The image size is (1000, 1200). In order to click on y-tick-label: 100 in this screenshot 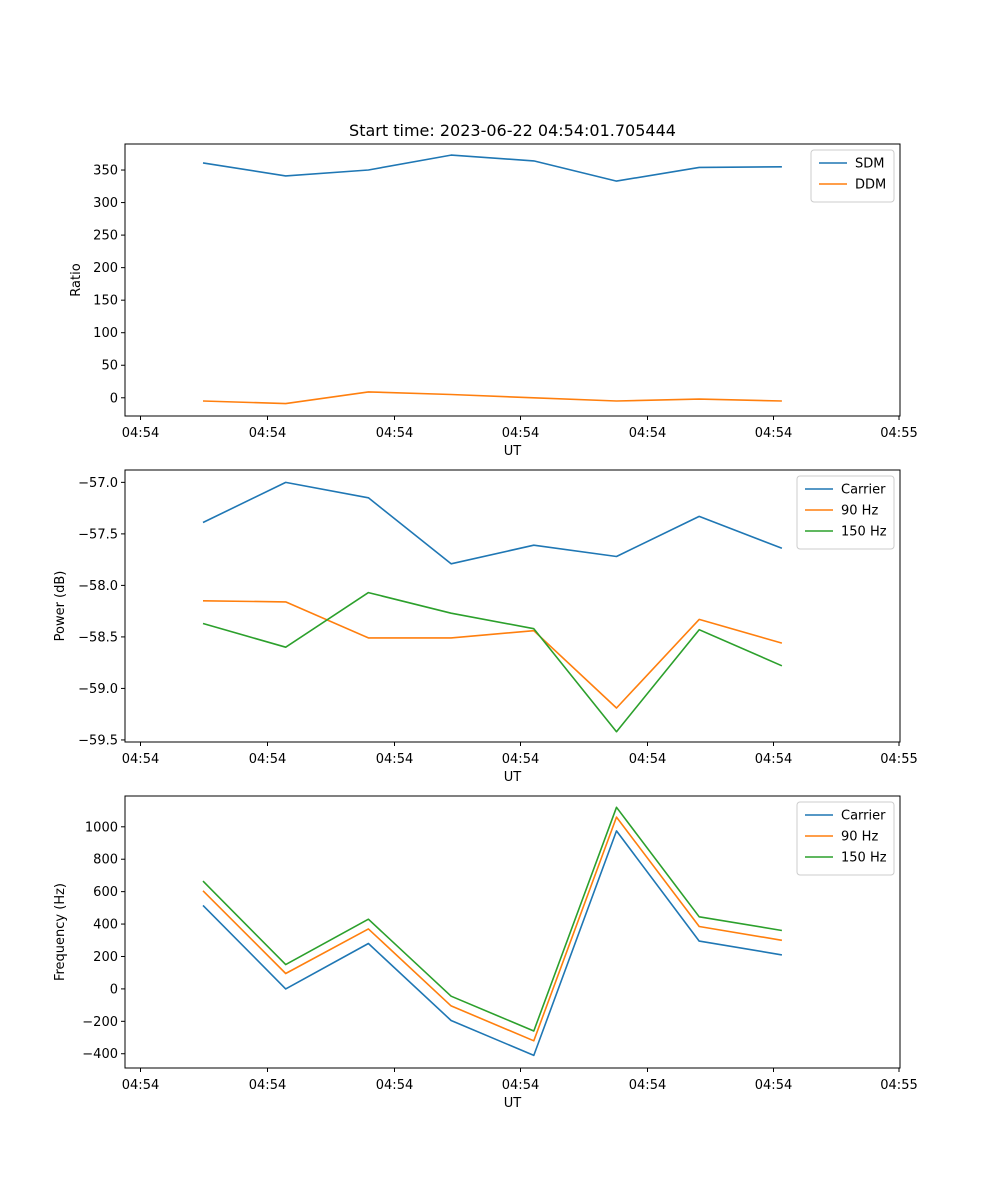, I will do `click(105, 333)`.